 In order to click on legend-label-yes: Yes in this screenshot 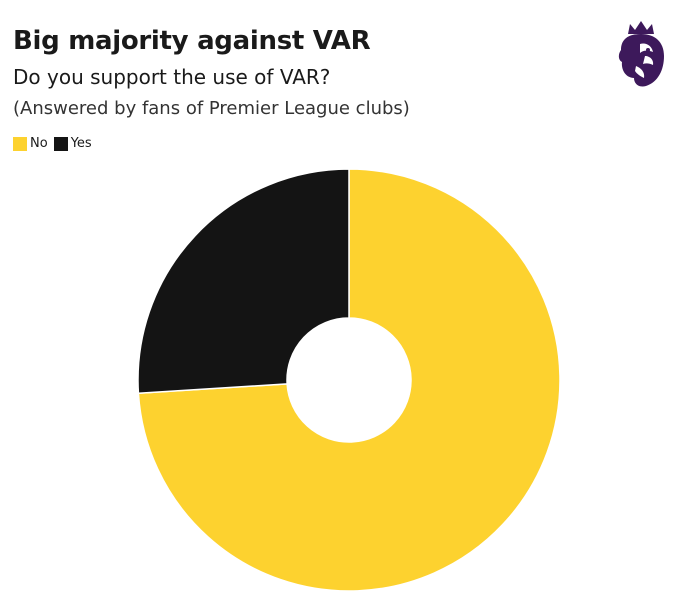, I will do `click(81, 143)`.